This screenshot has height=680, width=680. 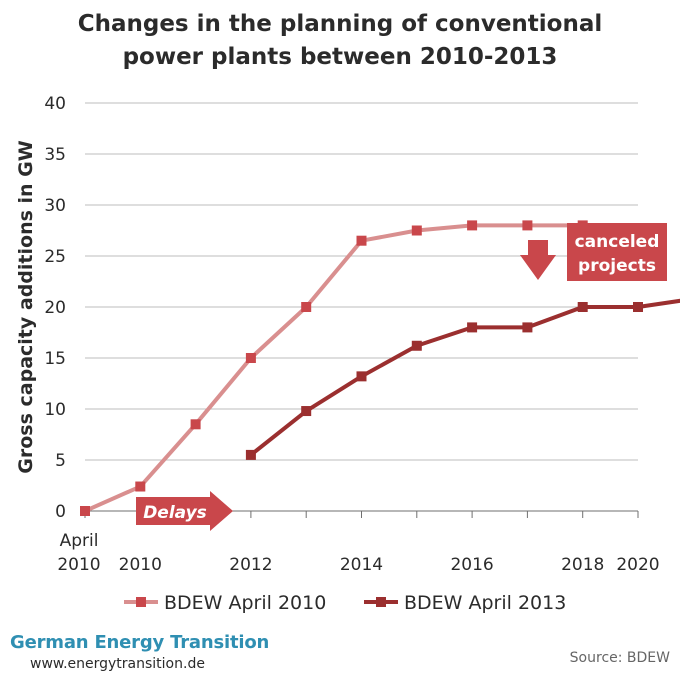 What do you see at coordinates (140, 642) in the screenshot?
I see `brand-name: German Energy Transition` at bounding box center [140, 642].